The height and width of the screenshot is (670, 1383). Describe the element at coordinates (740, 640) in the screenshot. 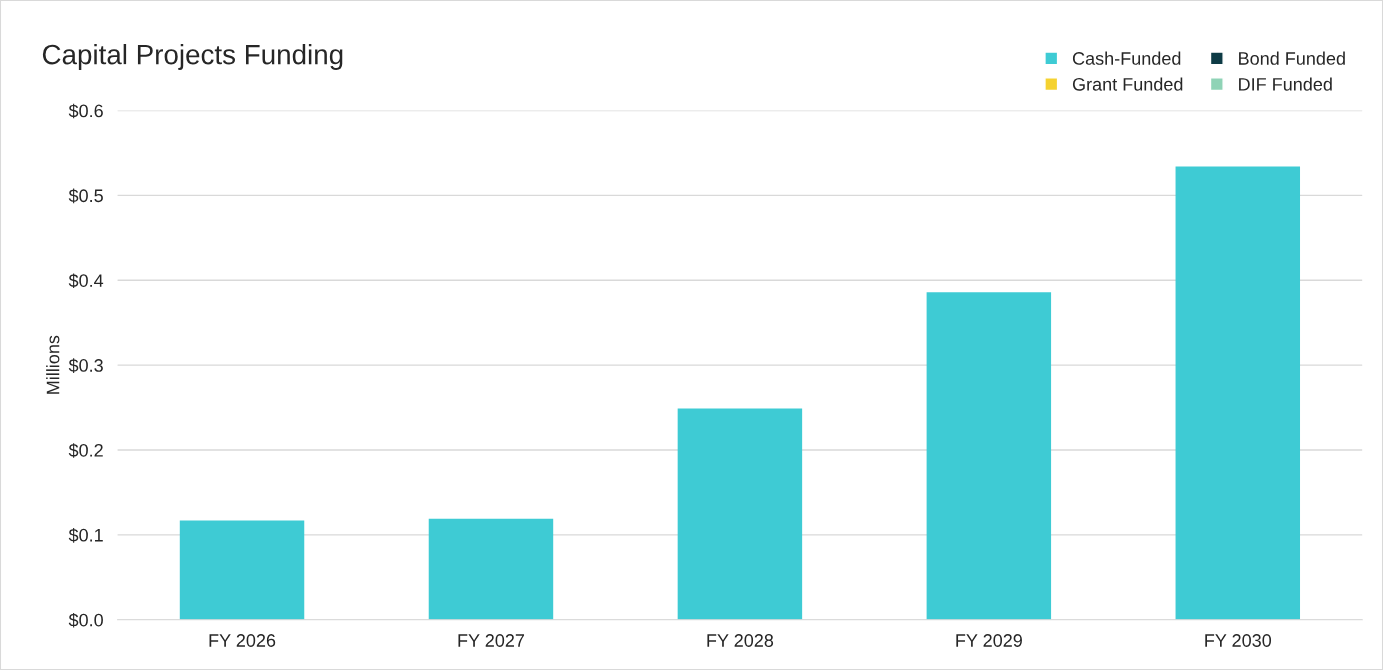

I see `x-tick-label: FY 2028` at that location.